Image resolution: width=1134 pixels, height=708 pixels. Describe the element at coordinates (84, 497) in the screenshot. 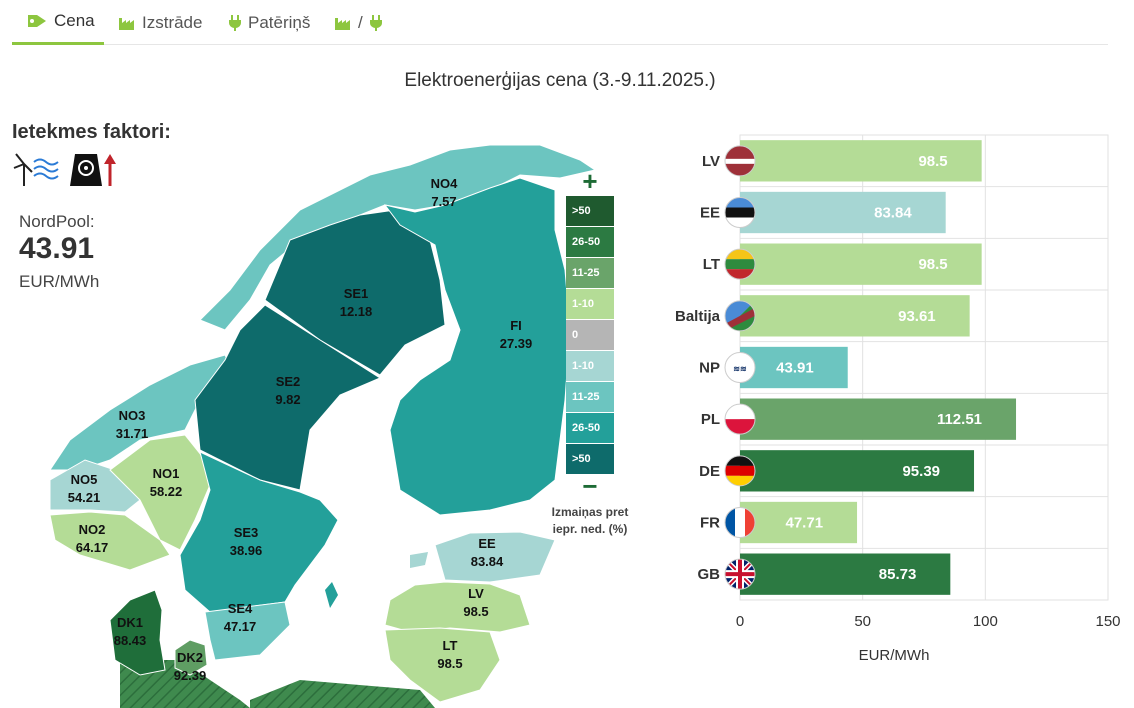

I see `map-region-value: 54.21` at that location.